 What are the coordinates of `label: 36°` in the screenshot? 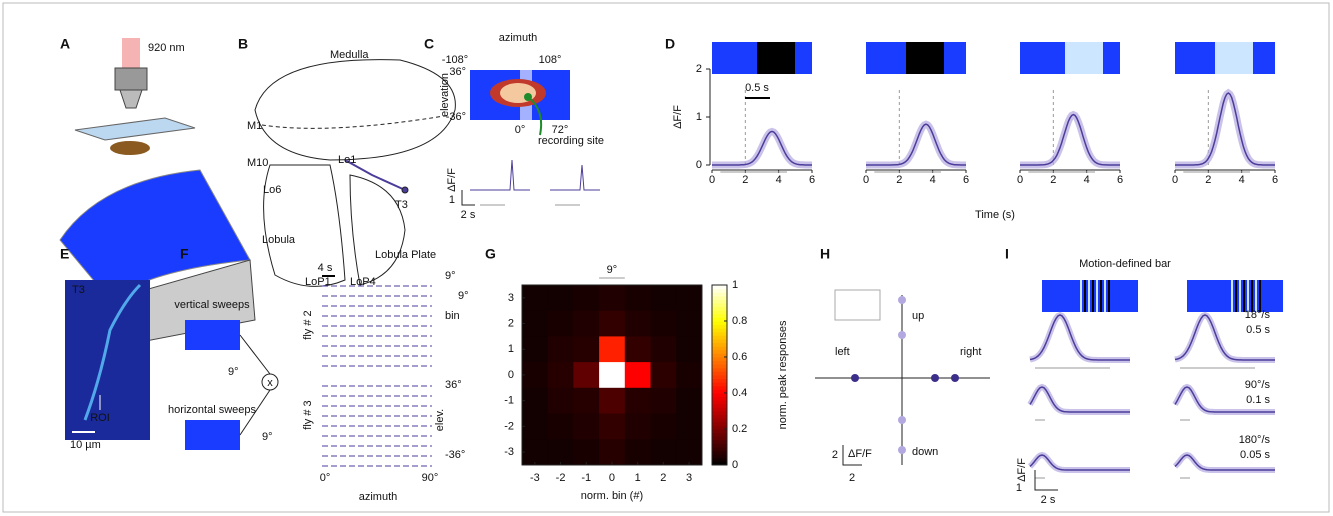 It's located at (453, 385).